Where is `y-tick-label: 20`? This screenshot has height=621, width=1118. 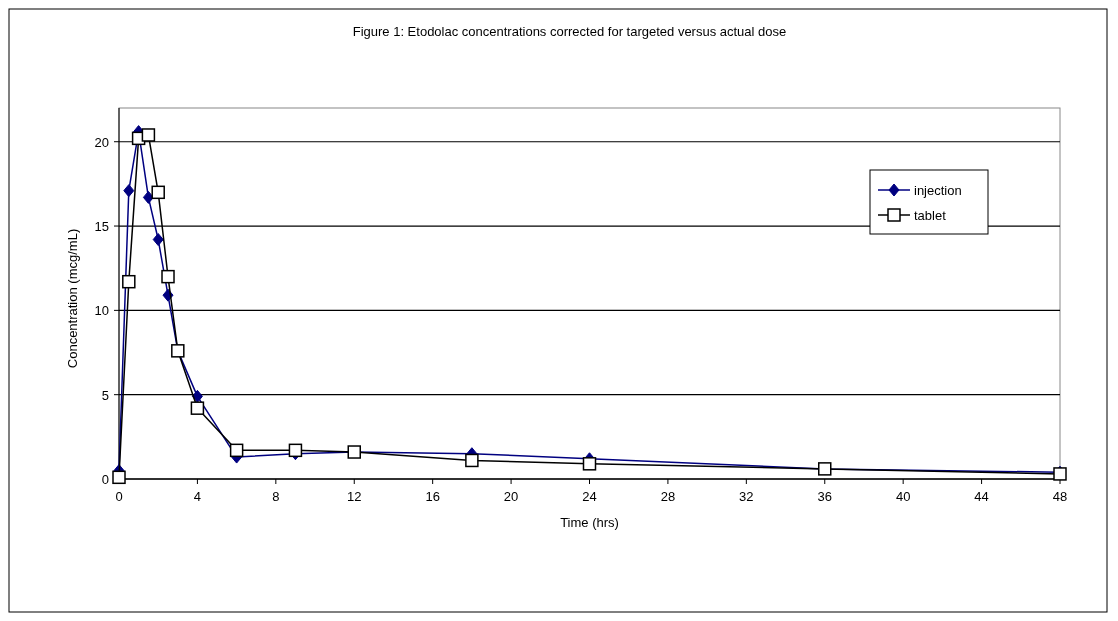
y-tick-label: 20 is located at coordinates (101, 142).